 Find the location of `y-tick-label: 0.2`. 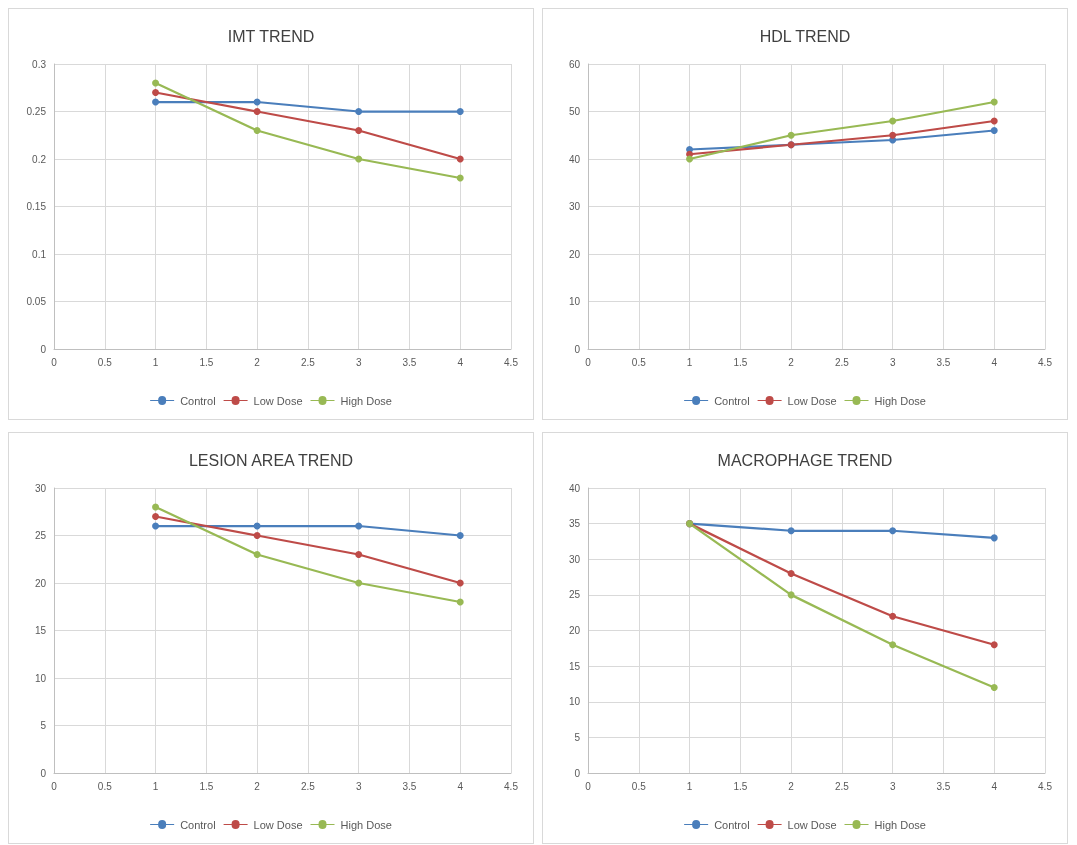

y-tick-label: 0.2 is located at coordinates (39, 159).